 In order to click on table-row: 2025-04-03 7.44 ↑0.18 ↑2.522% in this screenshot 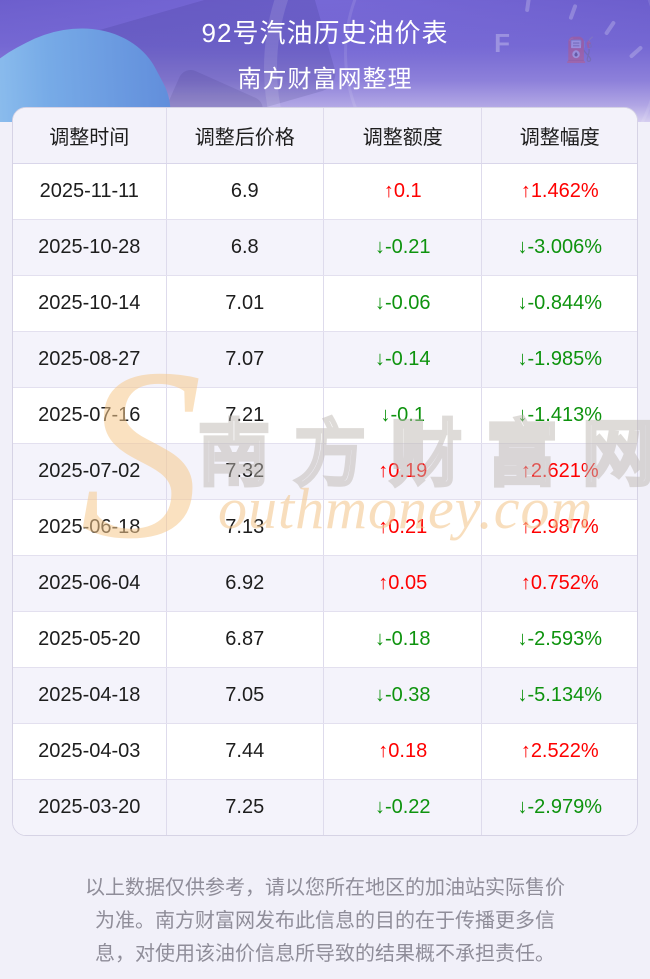, I will do `click(325, 752)`.